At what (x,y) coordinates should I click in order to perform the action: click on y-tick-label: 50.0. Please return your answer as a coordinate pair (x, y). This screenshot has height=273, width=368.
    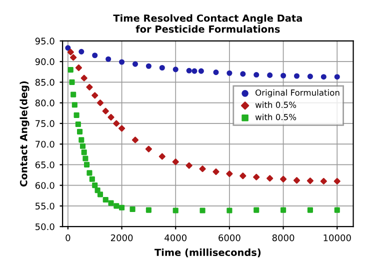
    Looking at the image, I should click on (45, 226).